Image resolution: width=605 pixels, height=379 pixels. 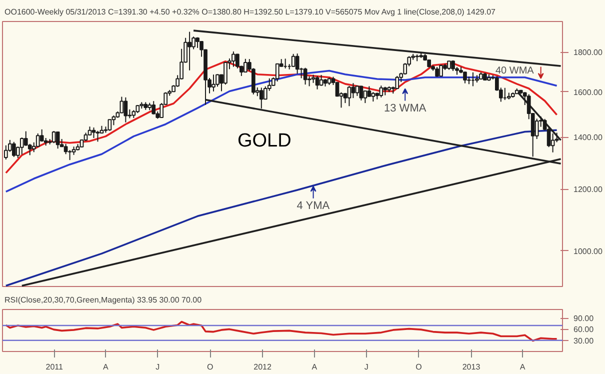 I want to click on annotation: GOLD, so click(x=265, y=141).